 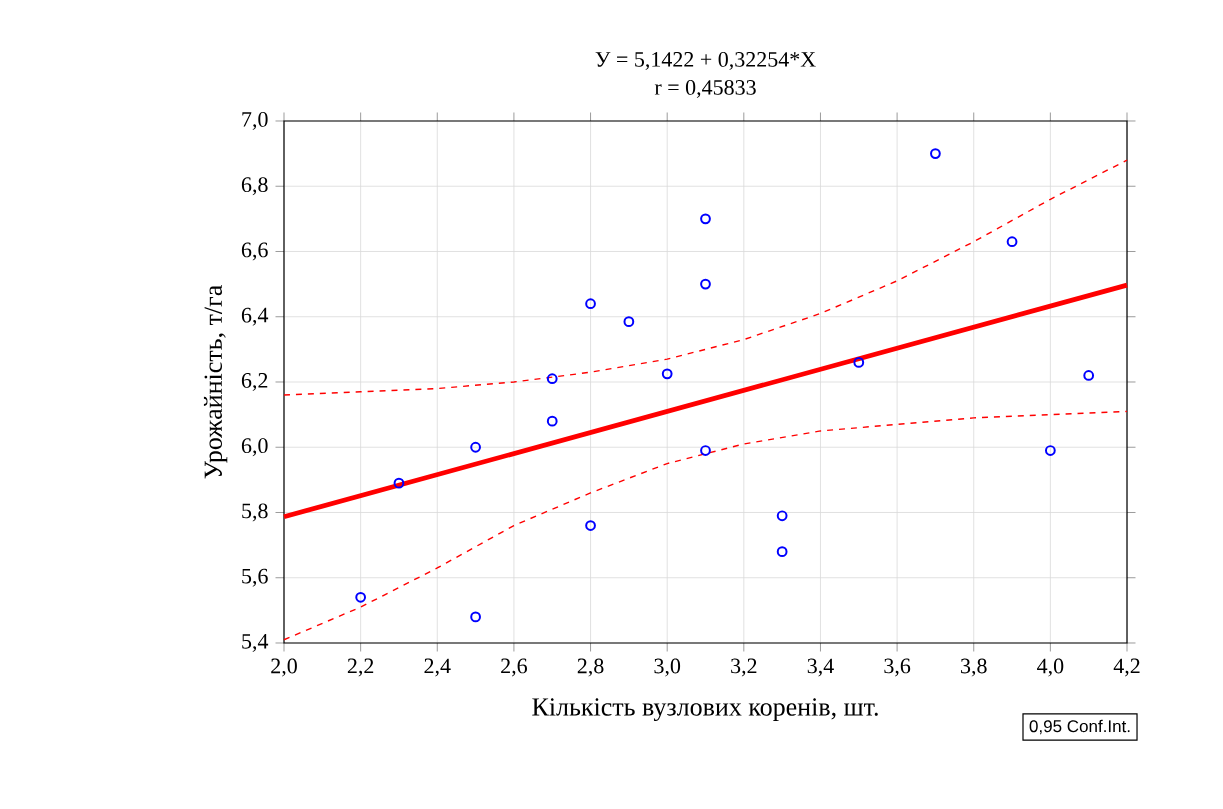 I want to click on y-tick-label: 7,0, so click(x=255, y=120).